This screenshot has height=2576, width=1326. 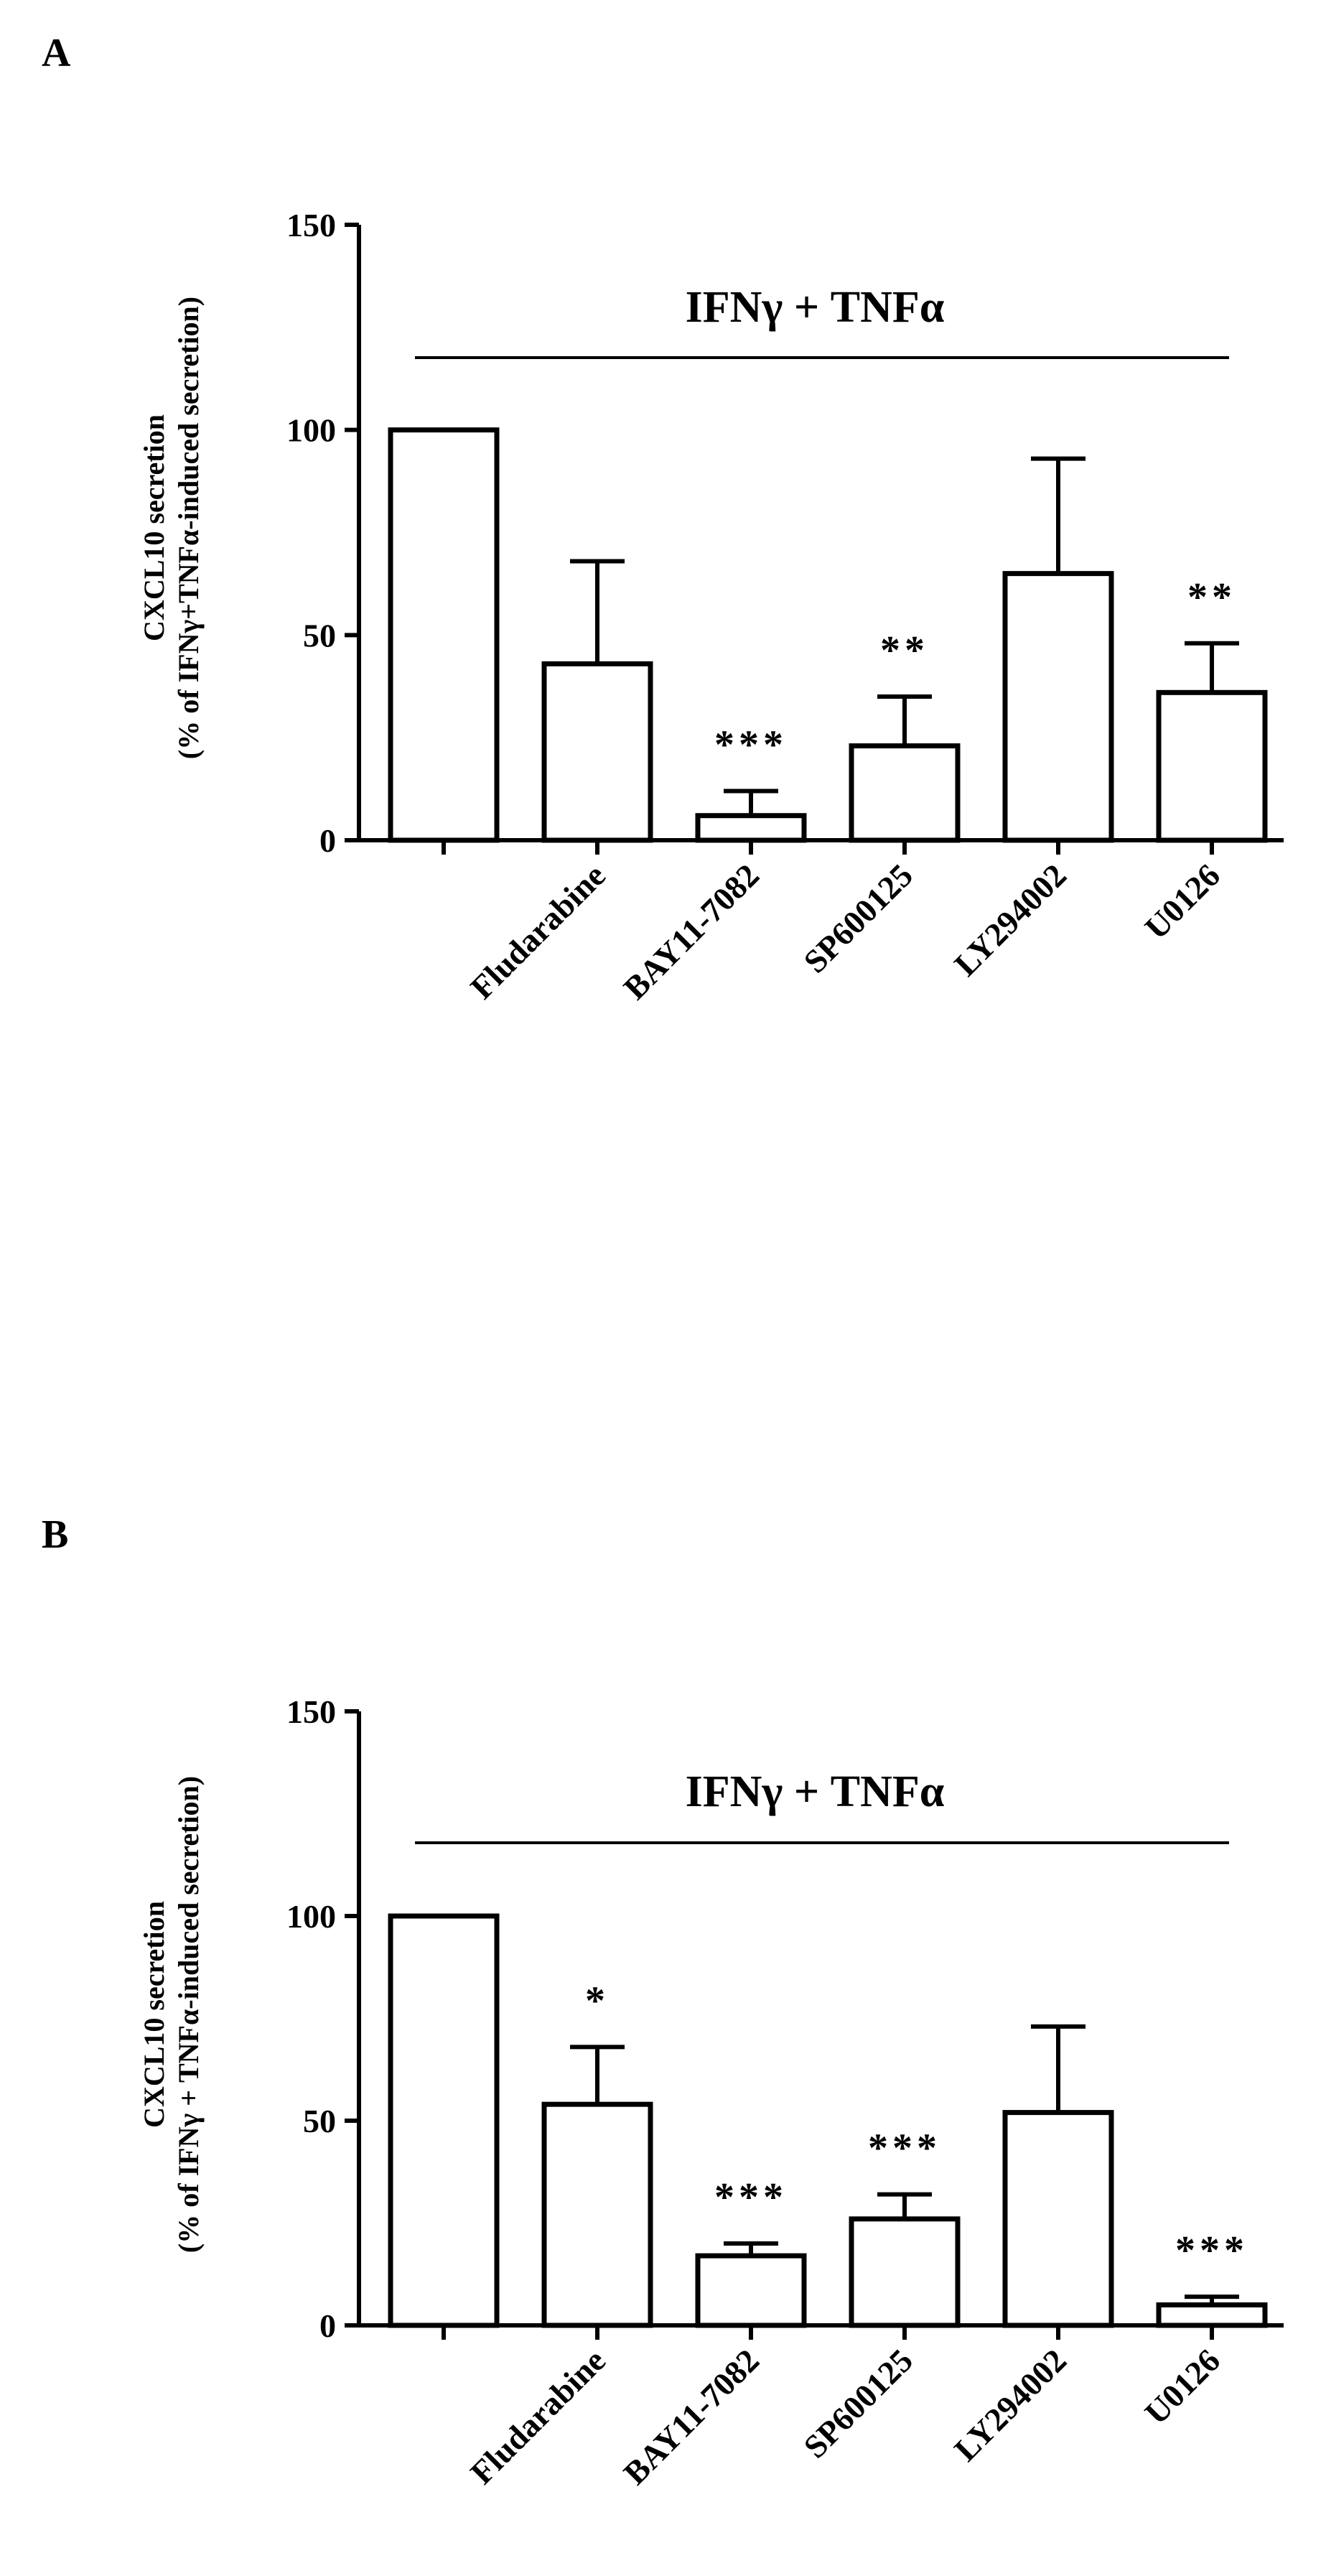 I want to click on y-axis-title-line2: (% of IFNγ + TNFα-induced secretion), so click(x=188, y=2014).